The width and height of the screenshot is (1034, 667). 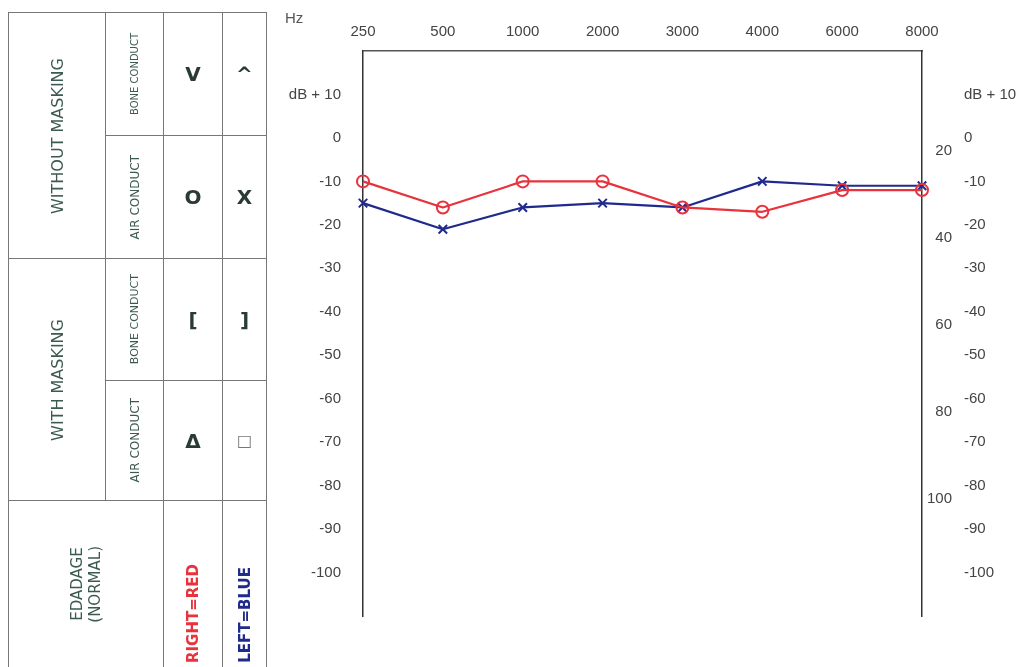 What do you see at coordinates (762, 31) in the screenshot?
I see `x-tick-label: 4000` at bounding box center [762, 31].